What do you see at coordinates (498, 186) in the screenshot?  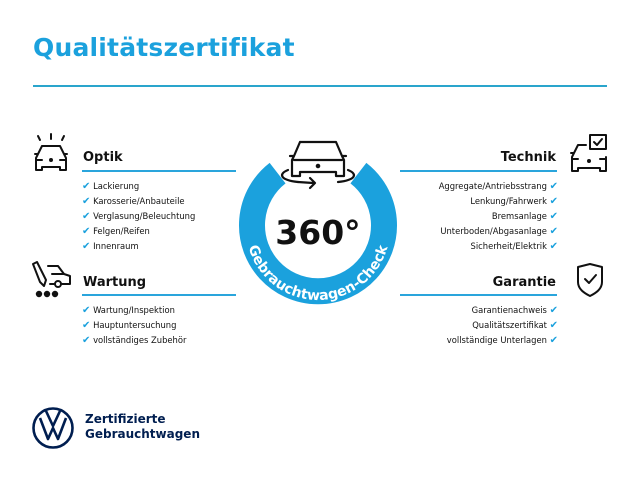 I see `list-item: Aggregate/Antriebsstrang ✔` at bounding box center [498, 186].